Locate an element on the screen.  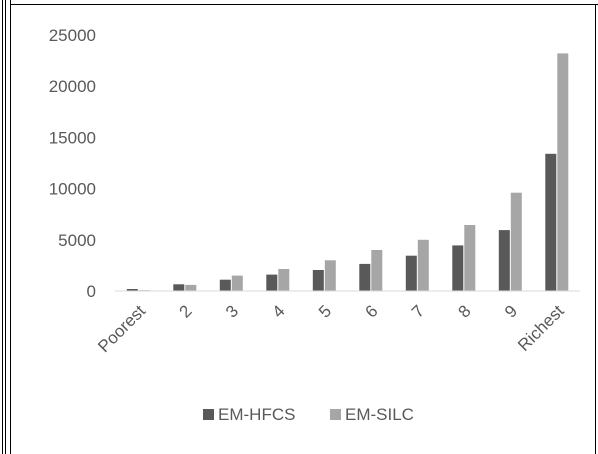
x-tick-label: Poorest is located at coordinates (121, 328).